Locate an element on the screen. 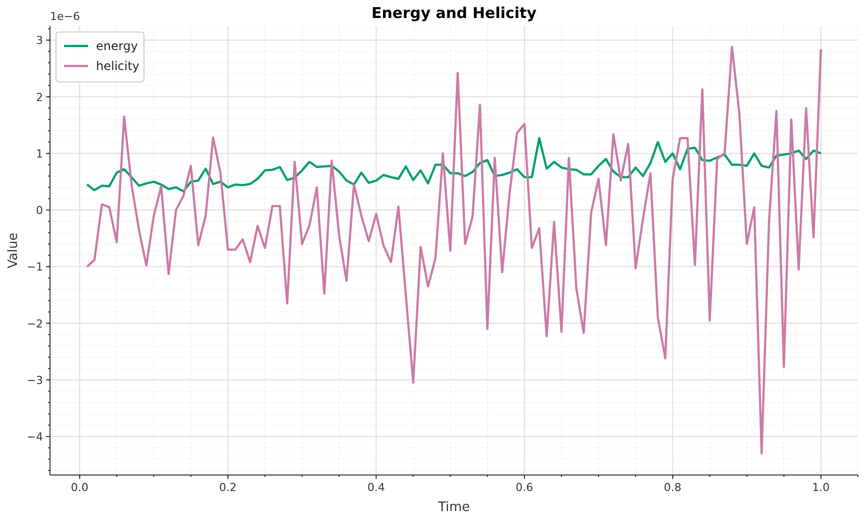 This screenshot has height=519, width=867. line-series is located at coordinates (454, 164).